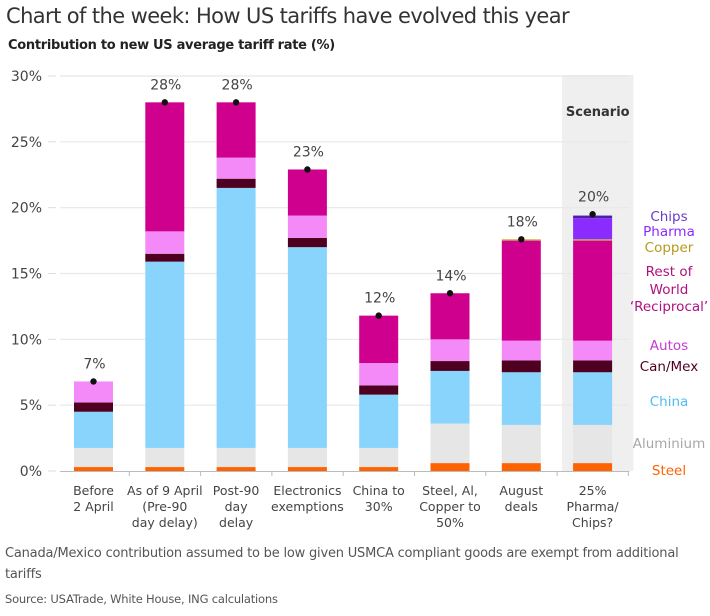 This screenshot has width=710, height=616. What do you see at coordinates (308, 152) in the screenshot?
I see `total-label: 23%` at bounding box center [308, 152].